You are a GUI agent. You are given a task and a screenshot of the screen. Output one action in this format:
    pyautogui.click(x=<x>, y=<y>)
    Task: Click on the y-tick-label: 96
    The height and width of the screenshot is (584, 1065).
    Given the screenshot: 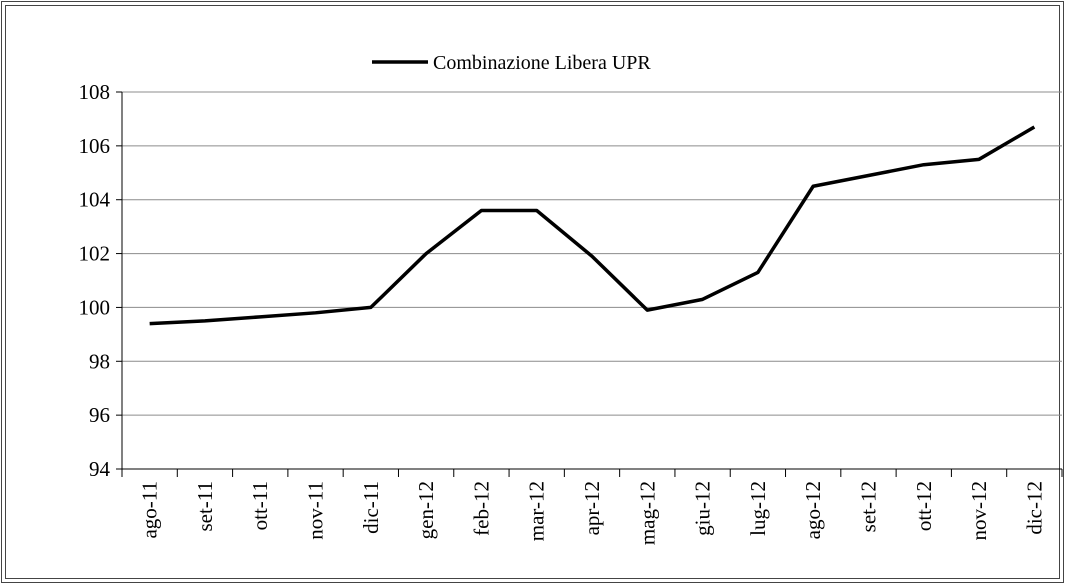 What is the action you would take?
    pyautogui.click(x=99, y=415)
    